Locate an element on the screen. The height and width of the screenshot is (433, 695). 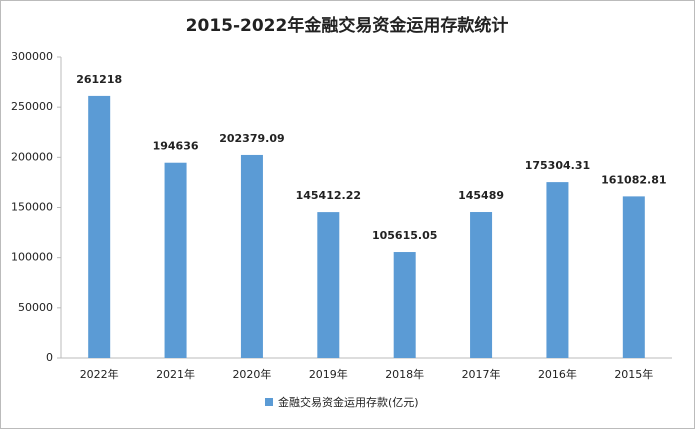
legend-label: 金融交易资金运用存款(亿元) is located at coordinates (348, 402).